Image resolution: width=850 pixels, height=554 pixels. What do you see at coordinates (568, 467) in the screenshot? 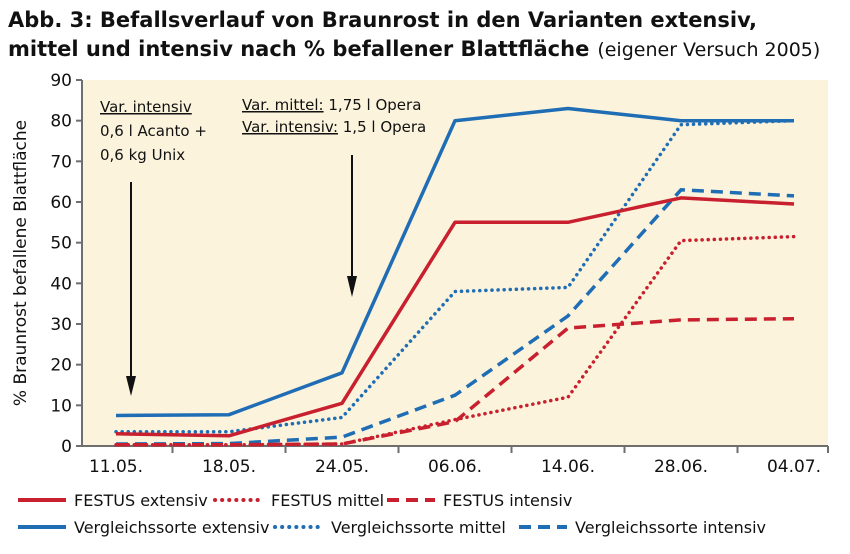
I see `x-tick-label: 14.06.` at bounding box center [568, 467].